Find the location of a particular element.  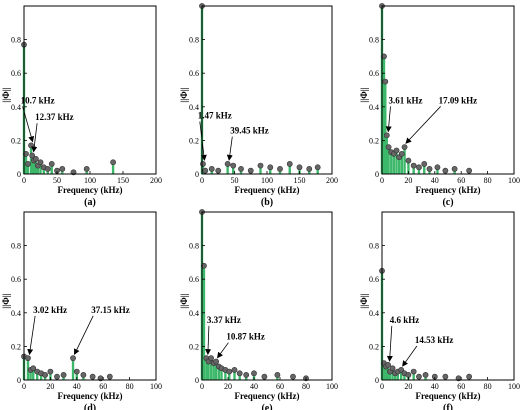

panel-label: (f) is located at coordinates (448, 406).